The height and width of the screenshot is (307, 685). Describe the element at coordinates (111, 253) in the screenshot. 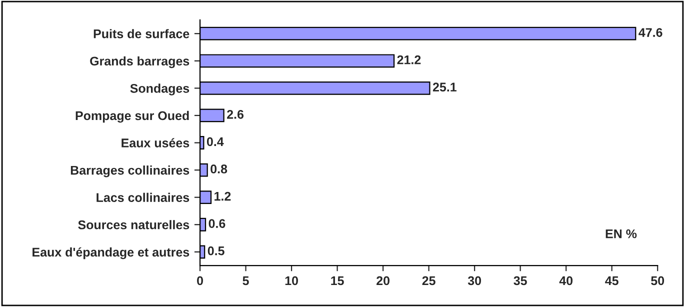

I see `y-tick-label: Eaux d'épandage et autres` at that location.